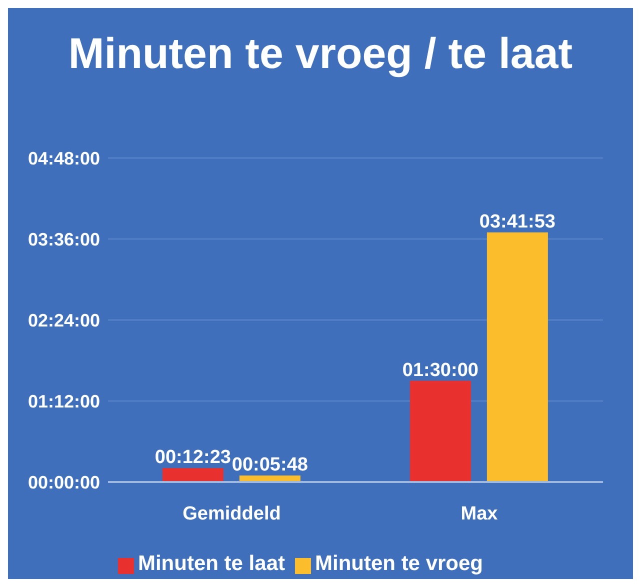 The height and width of the screenshot is (587, 641). Describe the element at coordinates (64, 401) in the screenshot. I see `y-tick-label: 01:12:00` at that location.